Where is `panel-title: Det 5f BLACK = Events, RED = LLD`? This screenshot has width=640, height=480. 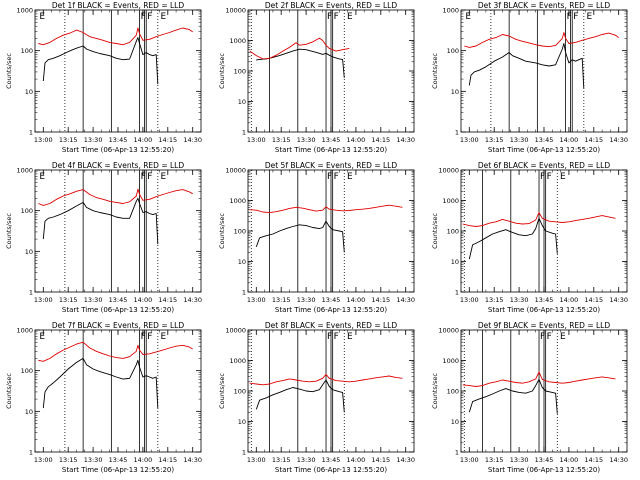
panel-title: Det 5f BLACK = Events, RED = LLD is located at coordinates (331, 165).